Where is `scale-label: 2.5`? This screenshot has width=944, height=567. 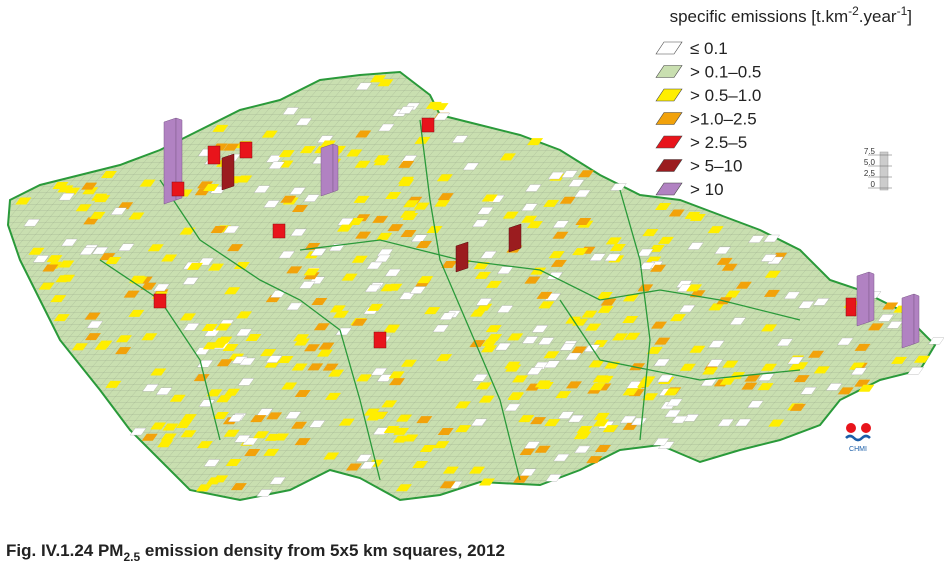 scale-label: 2.5 is located at coordinates (870, 173).